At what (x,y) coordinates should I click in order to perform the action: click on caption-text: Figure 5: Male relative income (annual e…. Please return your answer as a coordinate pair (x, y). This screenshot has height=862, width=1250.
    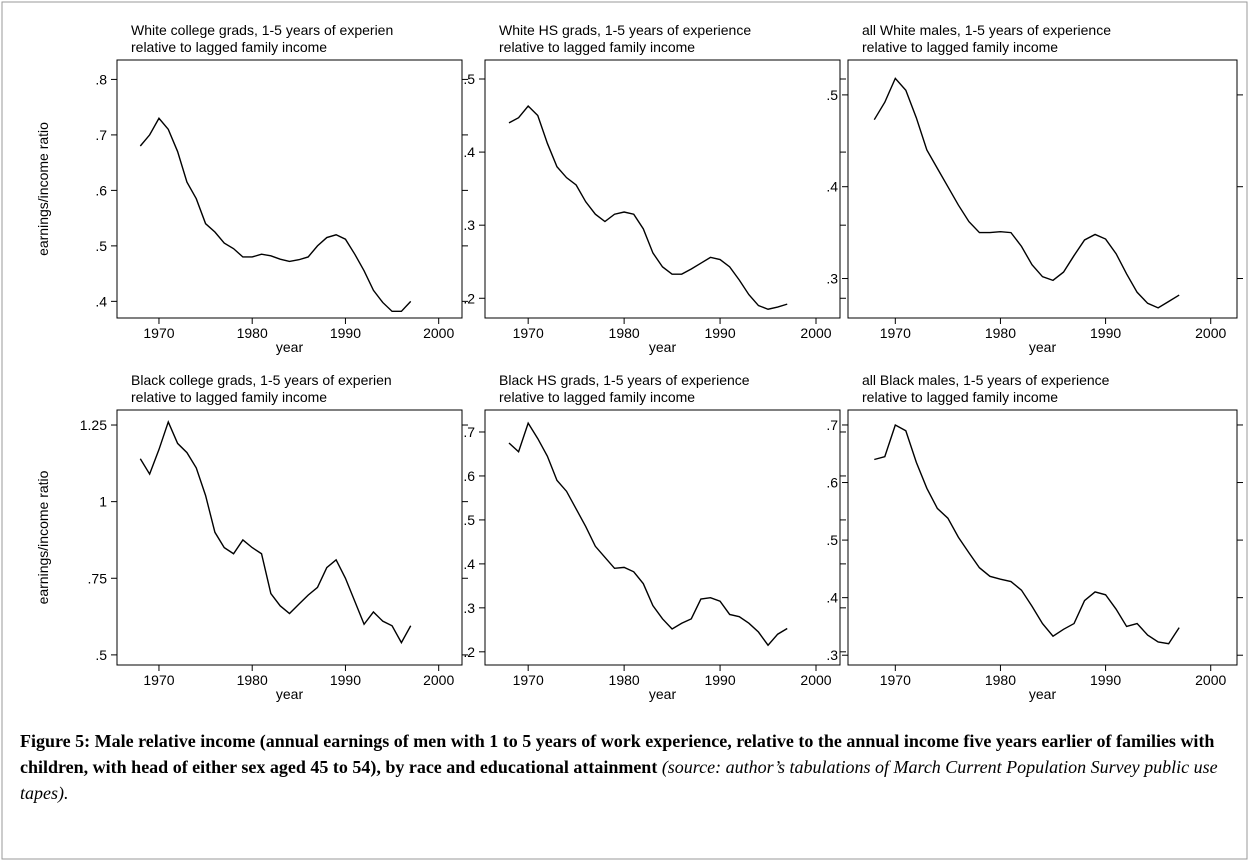
    Looking at the image, I should click on (617, 754).